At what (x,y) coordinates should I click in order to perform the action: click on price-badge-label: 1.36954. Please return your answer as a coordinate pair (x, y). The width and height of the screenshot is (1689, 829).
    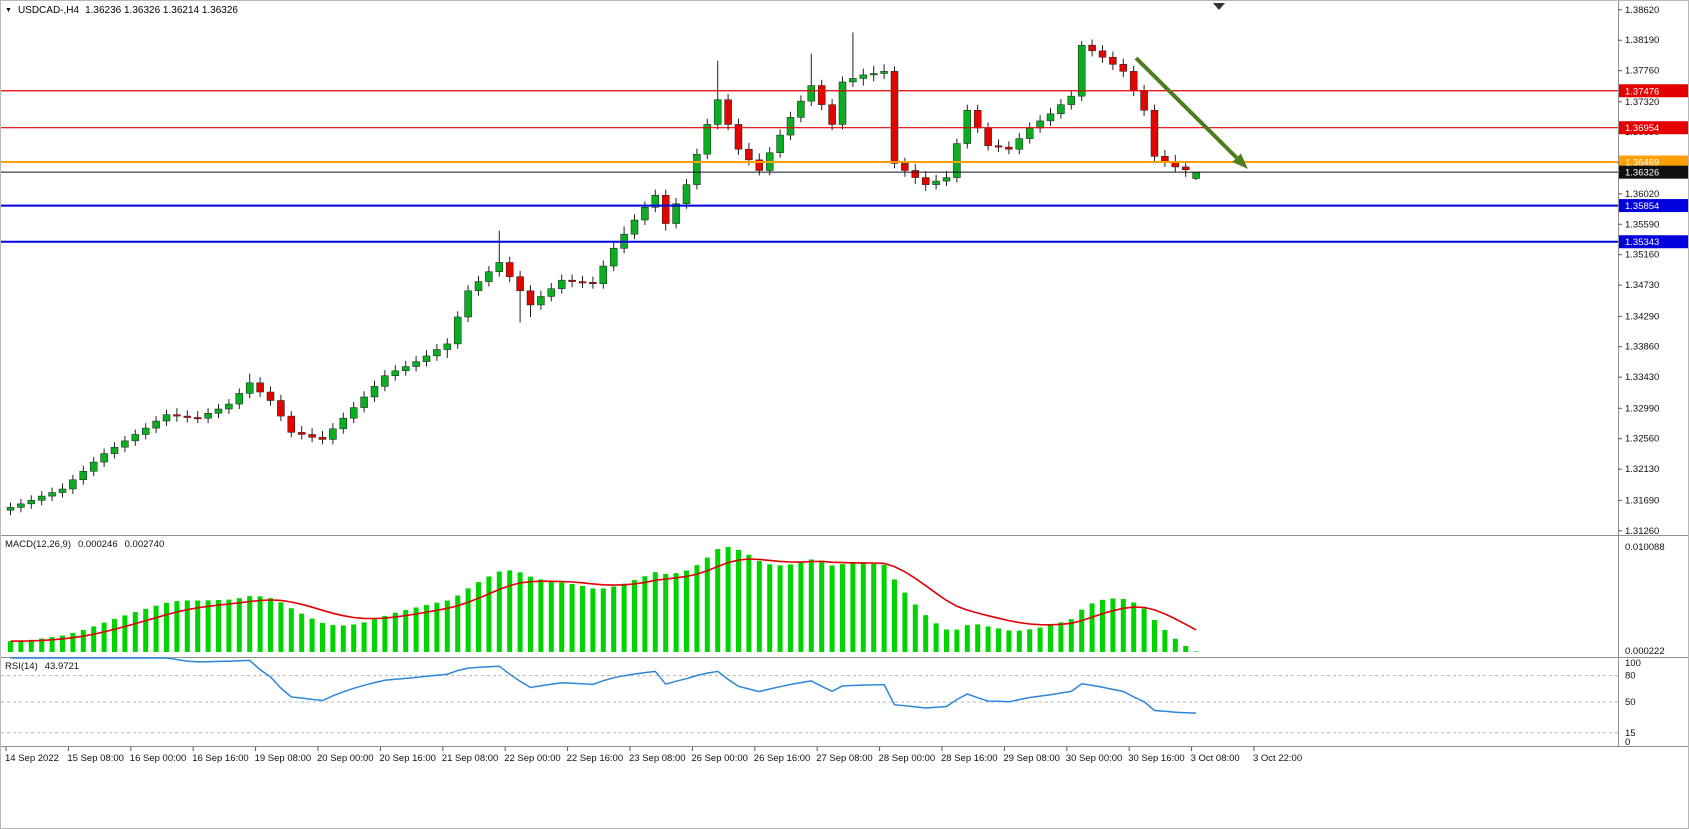
    Looking at the image, I should click on (1642, 128).